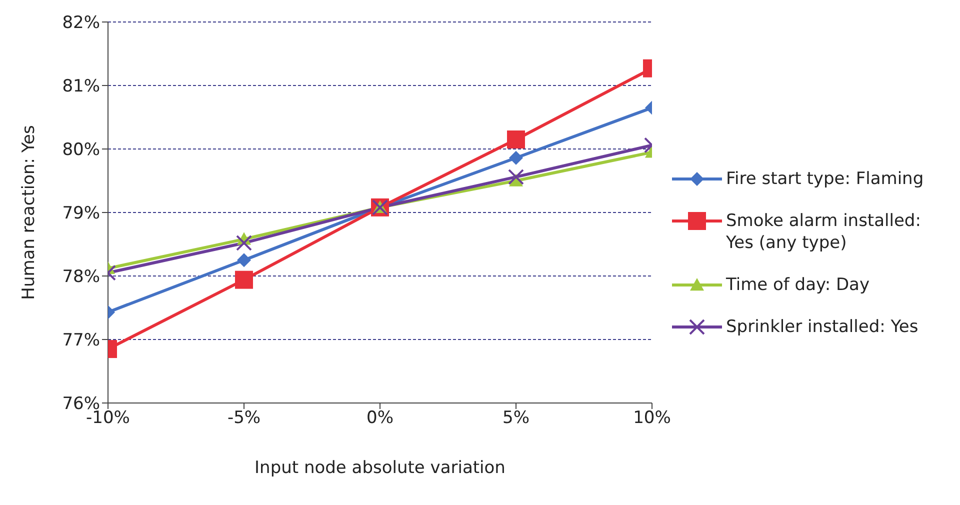  What do you see at coordinates (81, 340) in the screenshot?
I see `y-tick-label: 77%` at bounding box center [81, 340].